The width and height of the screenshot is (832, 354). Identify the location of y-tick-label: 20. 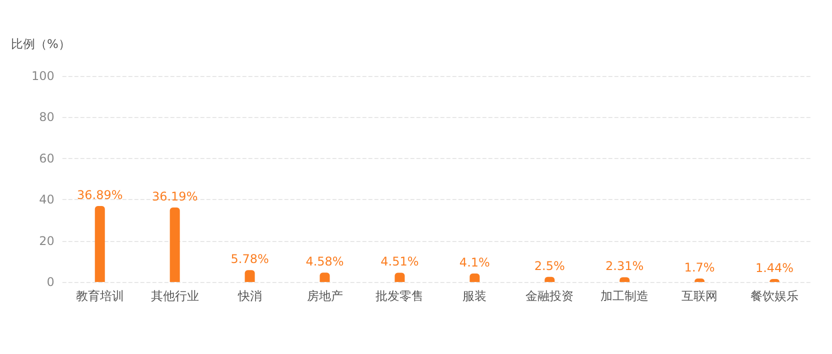
(46, 241).